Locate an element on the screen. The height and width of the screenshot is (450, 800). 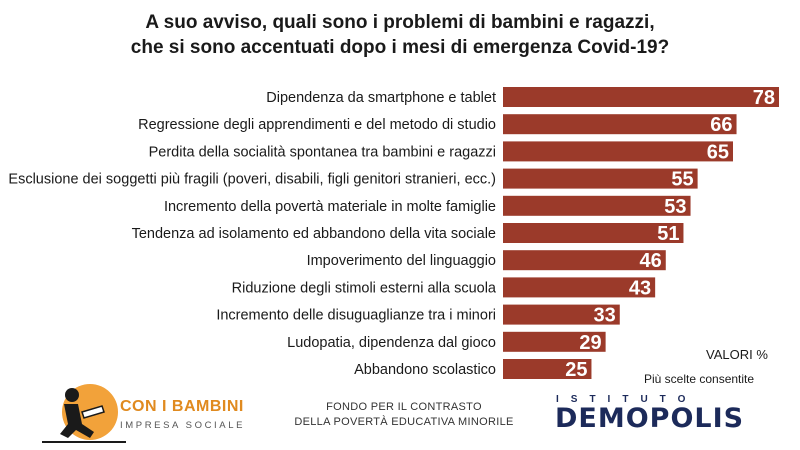
category-label: Dipendenza da smartphone e tablet is located at coordinates (381, 98).